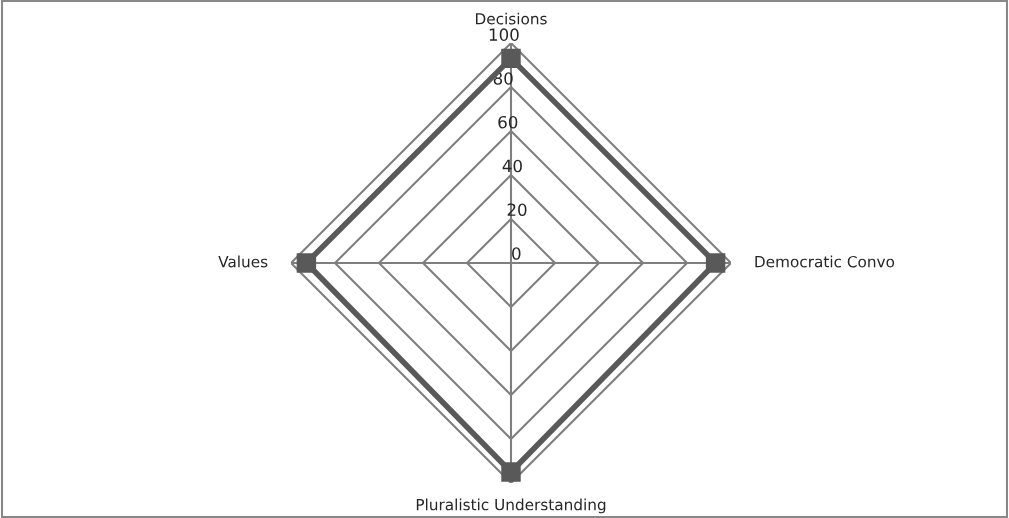 This screenshot has width=1009, height=518. I want to click on spoke-label: Values, so click(243, 261).